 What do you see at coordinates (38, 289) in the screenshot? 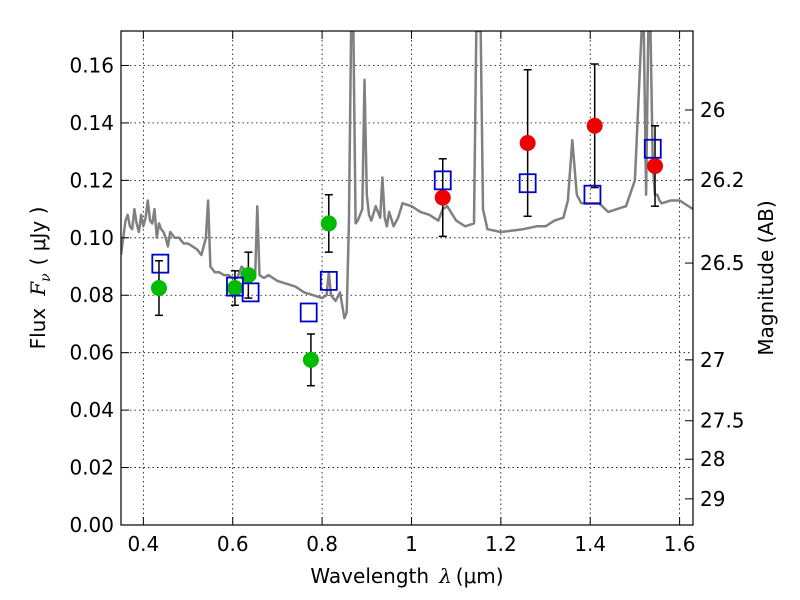
I see `y-axis-symbol: F` at bounding box center [38, 289].